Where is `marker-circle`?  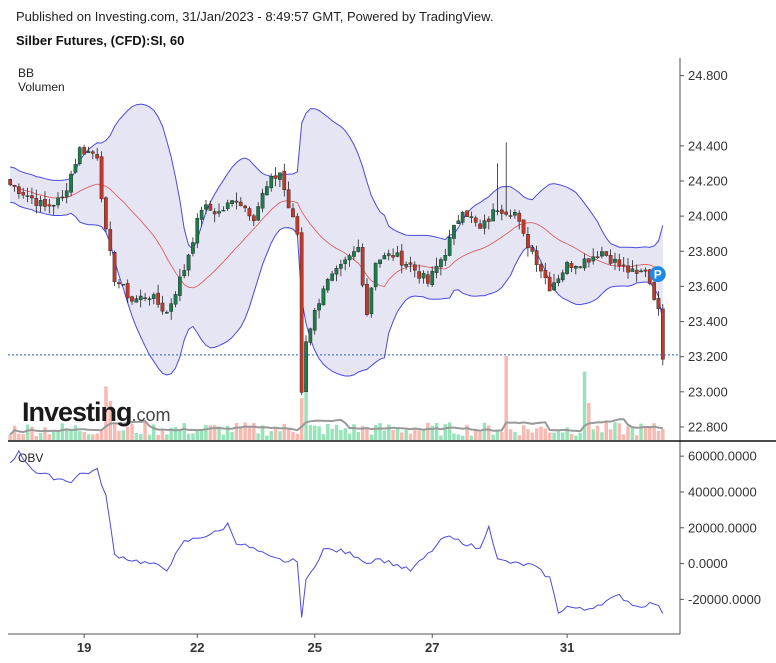
marker-circle is located at coordinates (657, 274).